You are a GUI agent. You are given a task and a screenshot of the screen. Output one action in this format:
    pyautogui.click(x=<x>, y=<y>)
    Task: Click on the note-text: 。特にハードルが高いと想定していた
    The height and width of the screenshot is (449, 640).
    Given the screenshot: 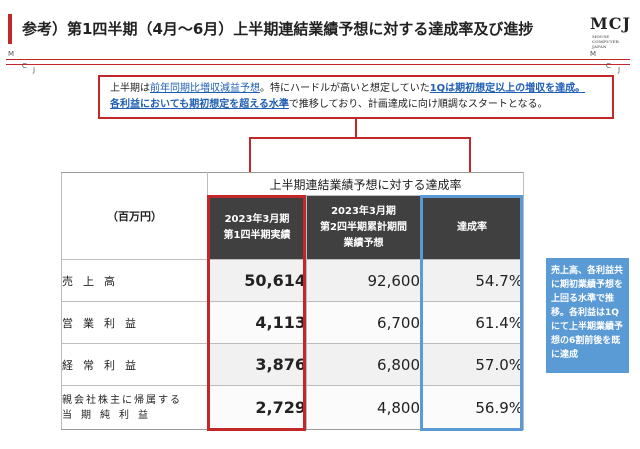 What is the action you would take?
    pyautogui.click(x=345, y=88)
    